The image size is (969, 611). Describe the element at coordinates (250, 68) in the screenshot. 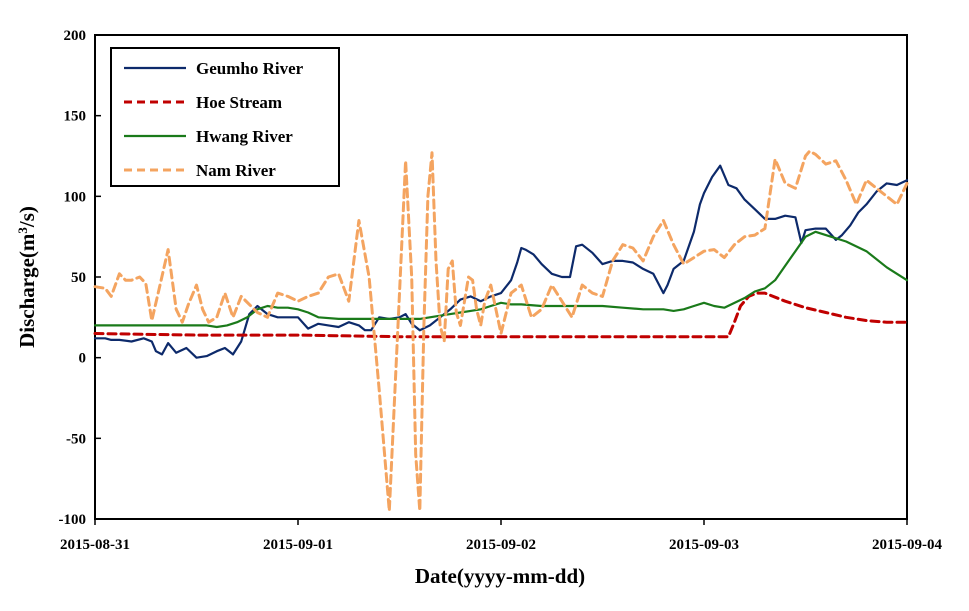

I see `legend-label: Geumho River` at that location.